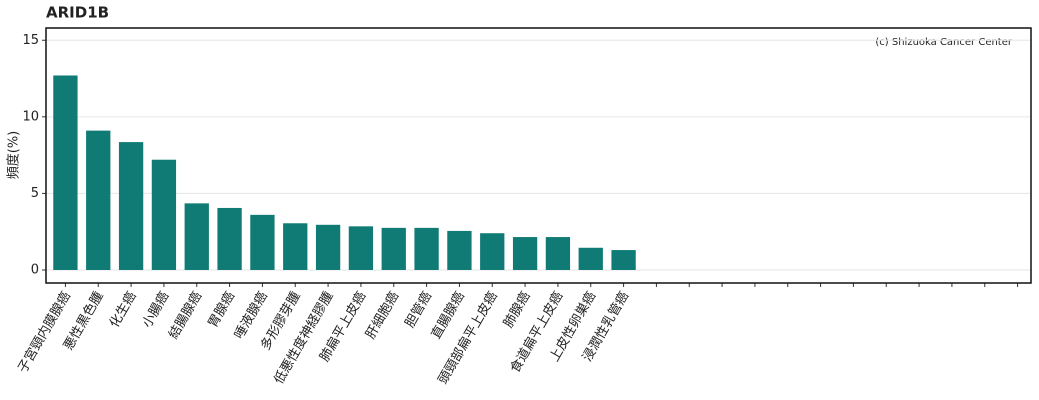 This screenshot has height=400, width=1039. What do you see at coordinates (77, 13) in the screenshot?
I see `chart-title: ARID1B` at bounding box center [77, 13].